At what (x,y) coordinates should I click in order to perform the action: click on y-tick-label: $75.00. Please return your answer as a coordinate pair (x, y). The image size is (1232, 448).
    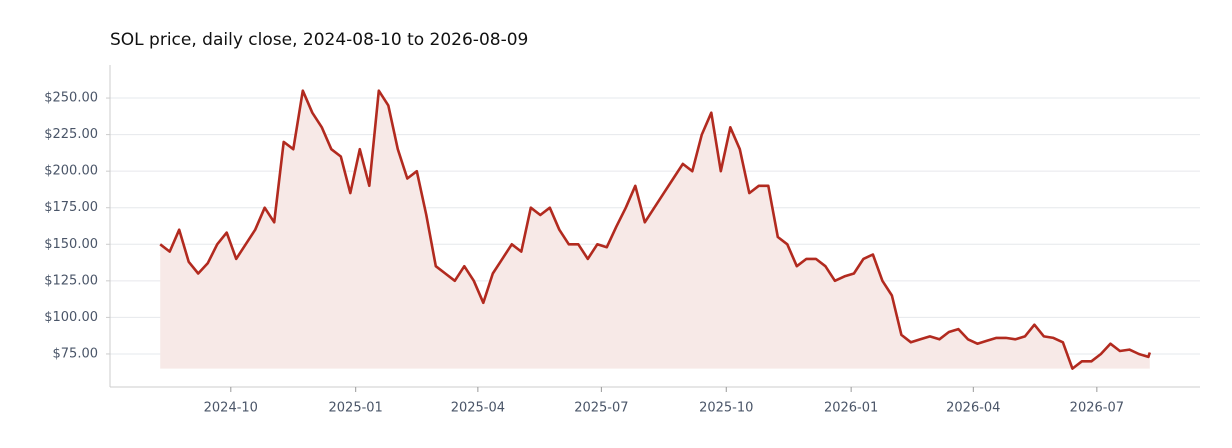
    Looking at the image, I should click on (76, 353).